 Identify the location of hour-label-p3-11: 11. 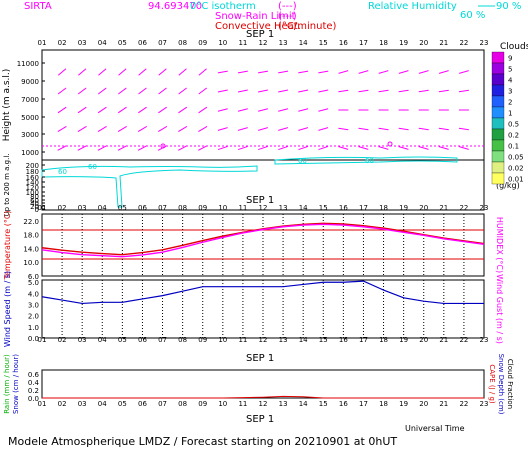
(242, 340).